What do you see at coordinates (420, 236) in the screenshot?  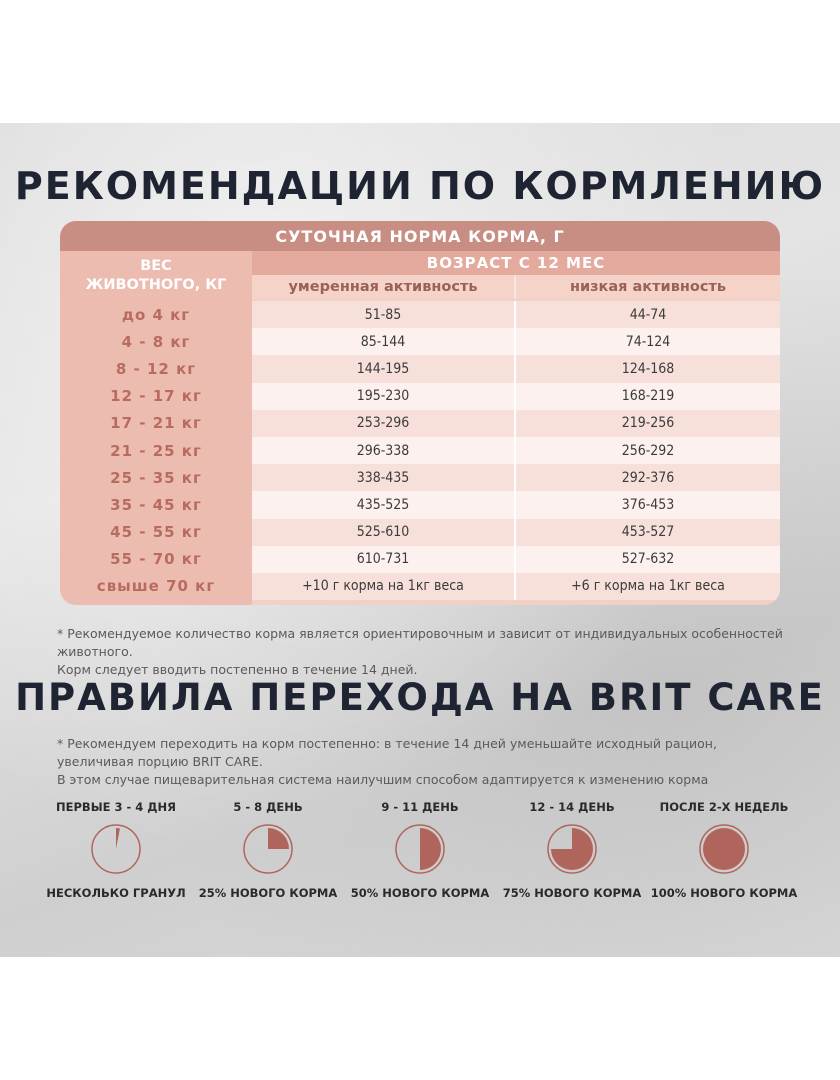 I see `table-header: СУТОЧНАЯ НОРМА КОРМА, Г` at bounding box center [420, 236].